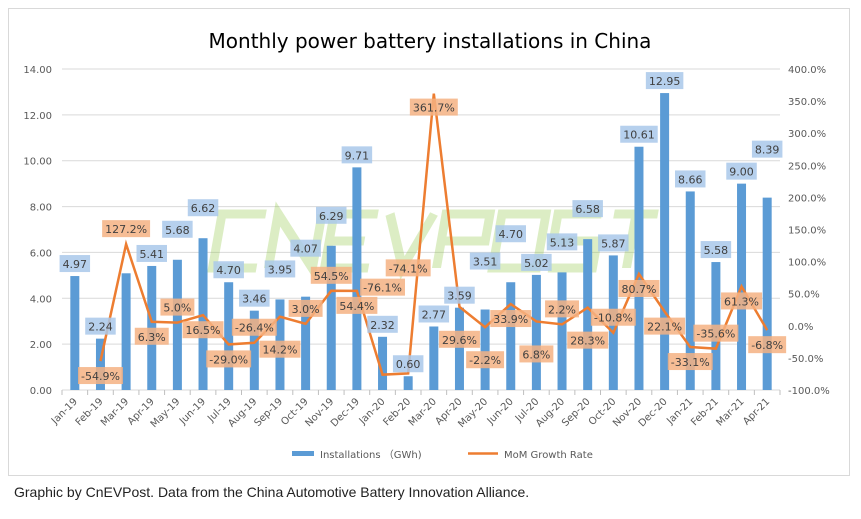  Describe the element at coordinates (807, 231) in the screenshot. I see `y-right-tick: 150.0%` at that location.